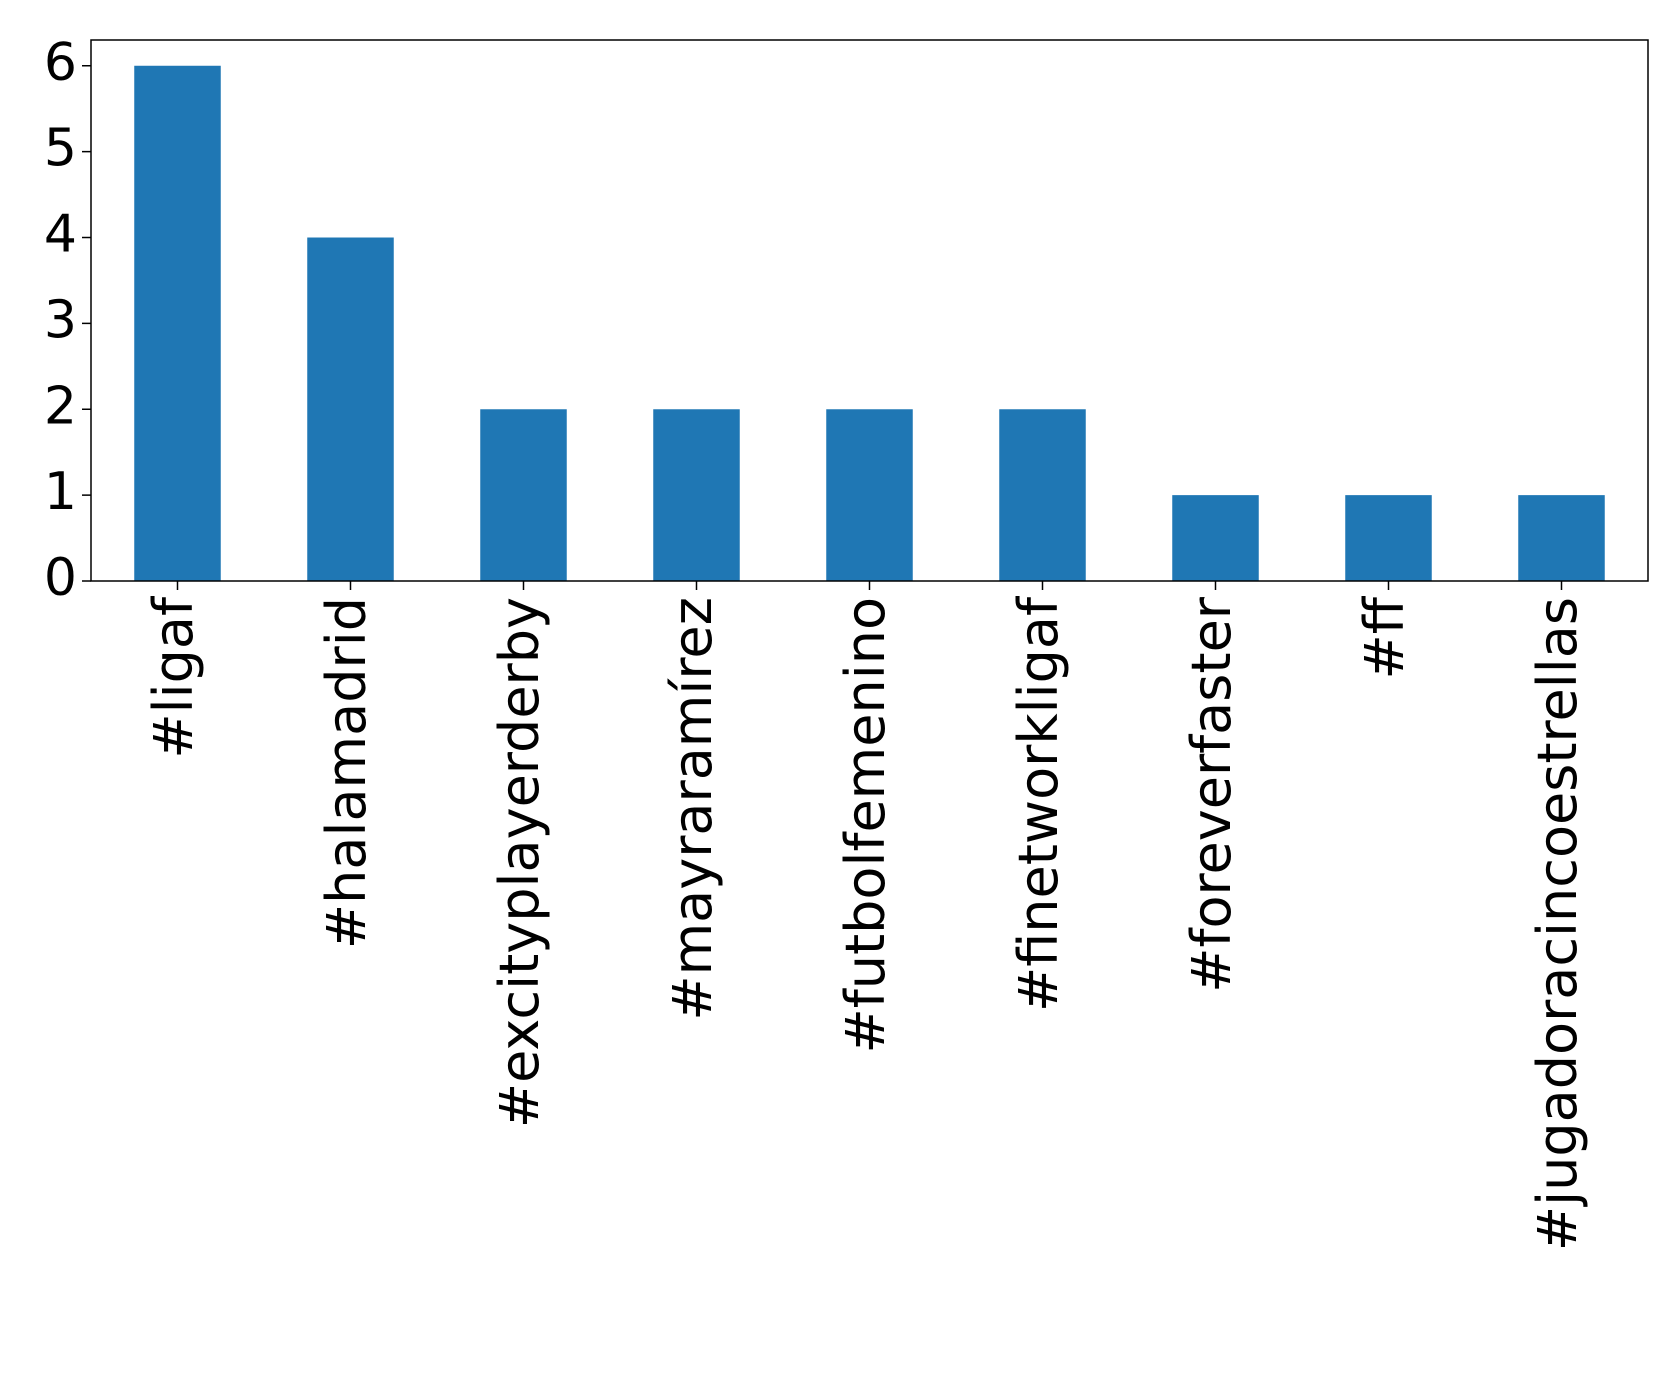  Describe the element at coordinates (60, 578) in the screenshot. I see `y-tick-label: 0` at that location.